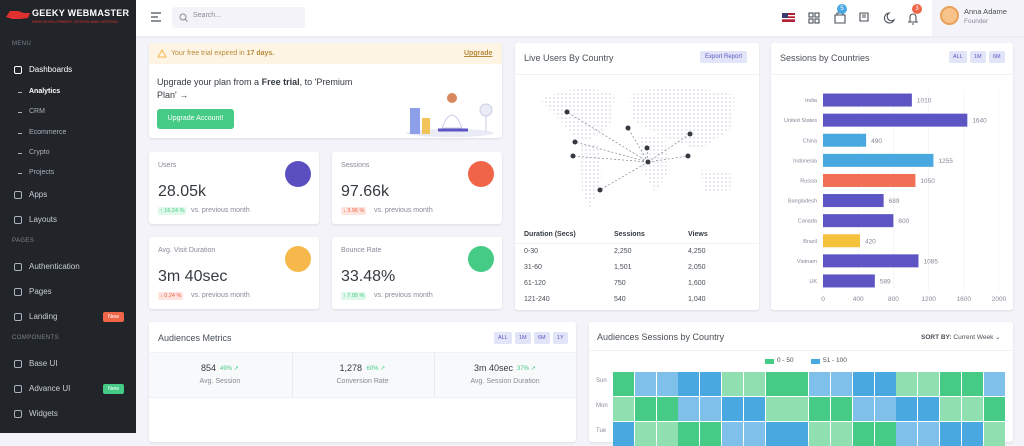 This screenshot has height=446, width=1024. What do you see at coordinates (354, 296) in the screenshot?
I see `stat-change: ↑ 7.05 %` at bounding box center [354, 296].